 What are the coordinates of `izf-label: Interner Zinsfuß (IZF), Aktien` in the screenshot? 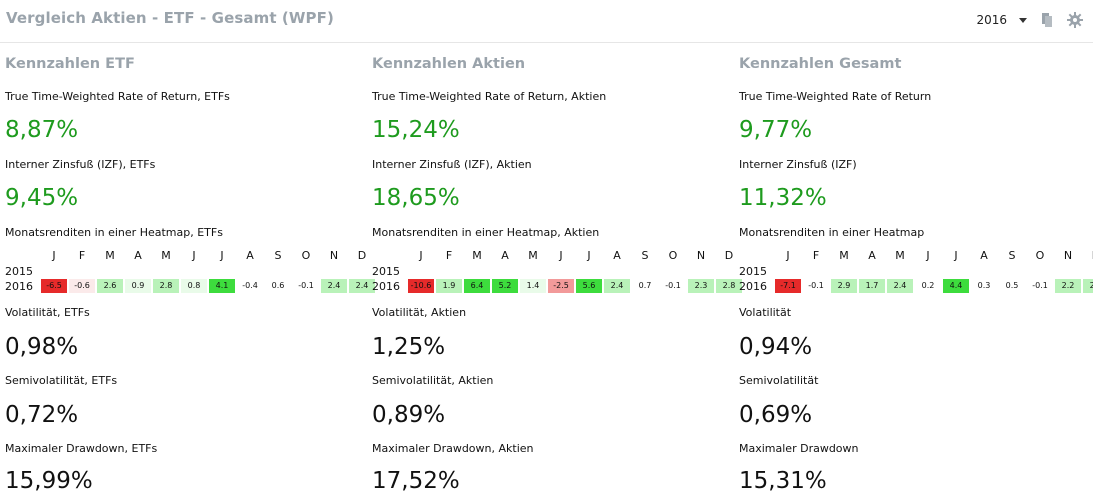 It's located at (452, 164).